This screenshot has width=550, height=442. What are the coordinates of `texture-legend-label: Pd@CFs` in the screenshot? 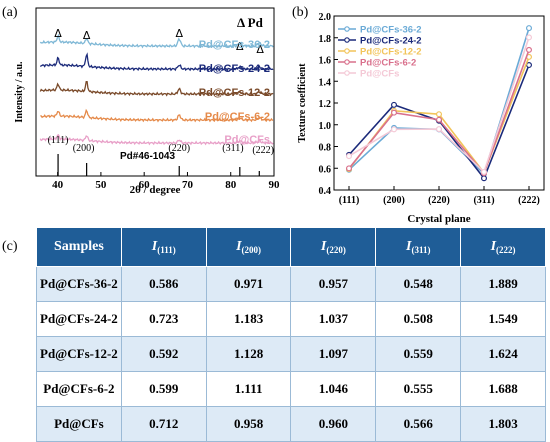 It's located at (379, 74).